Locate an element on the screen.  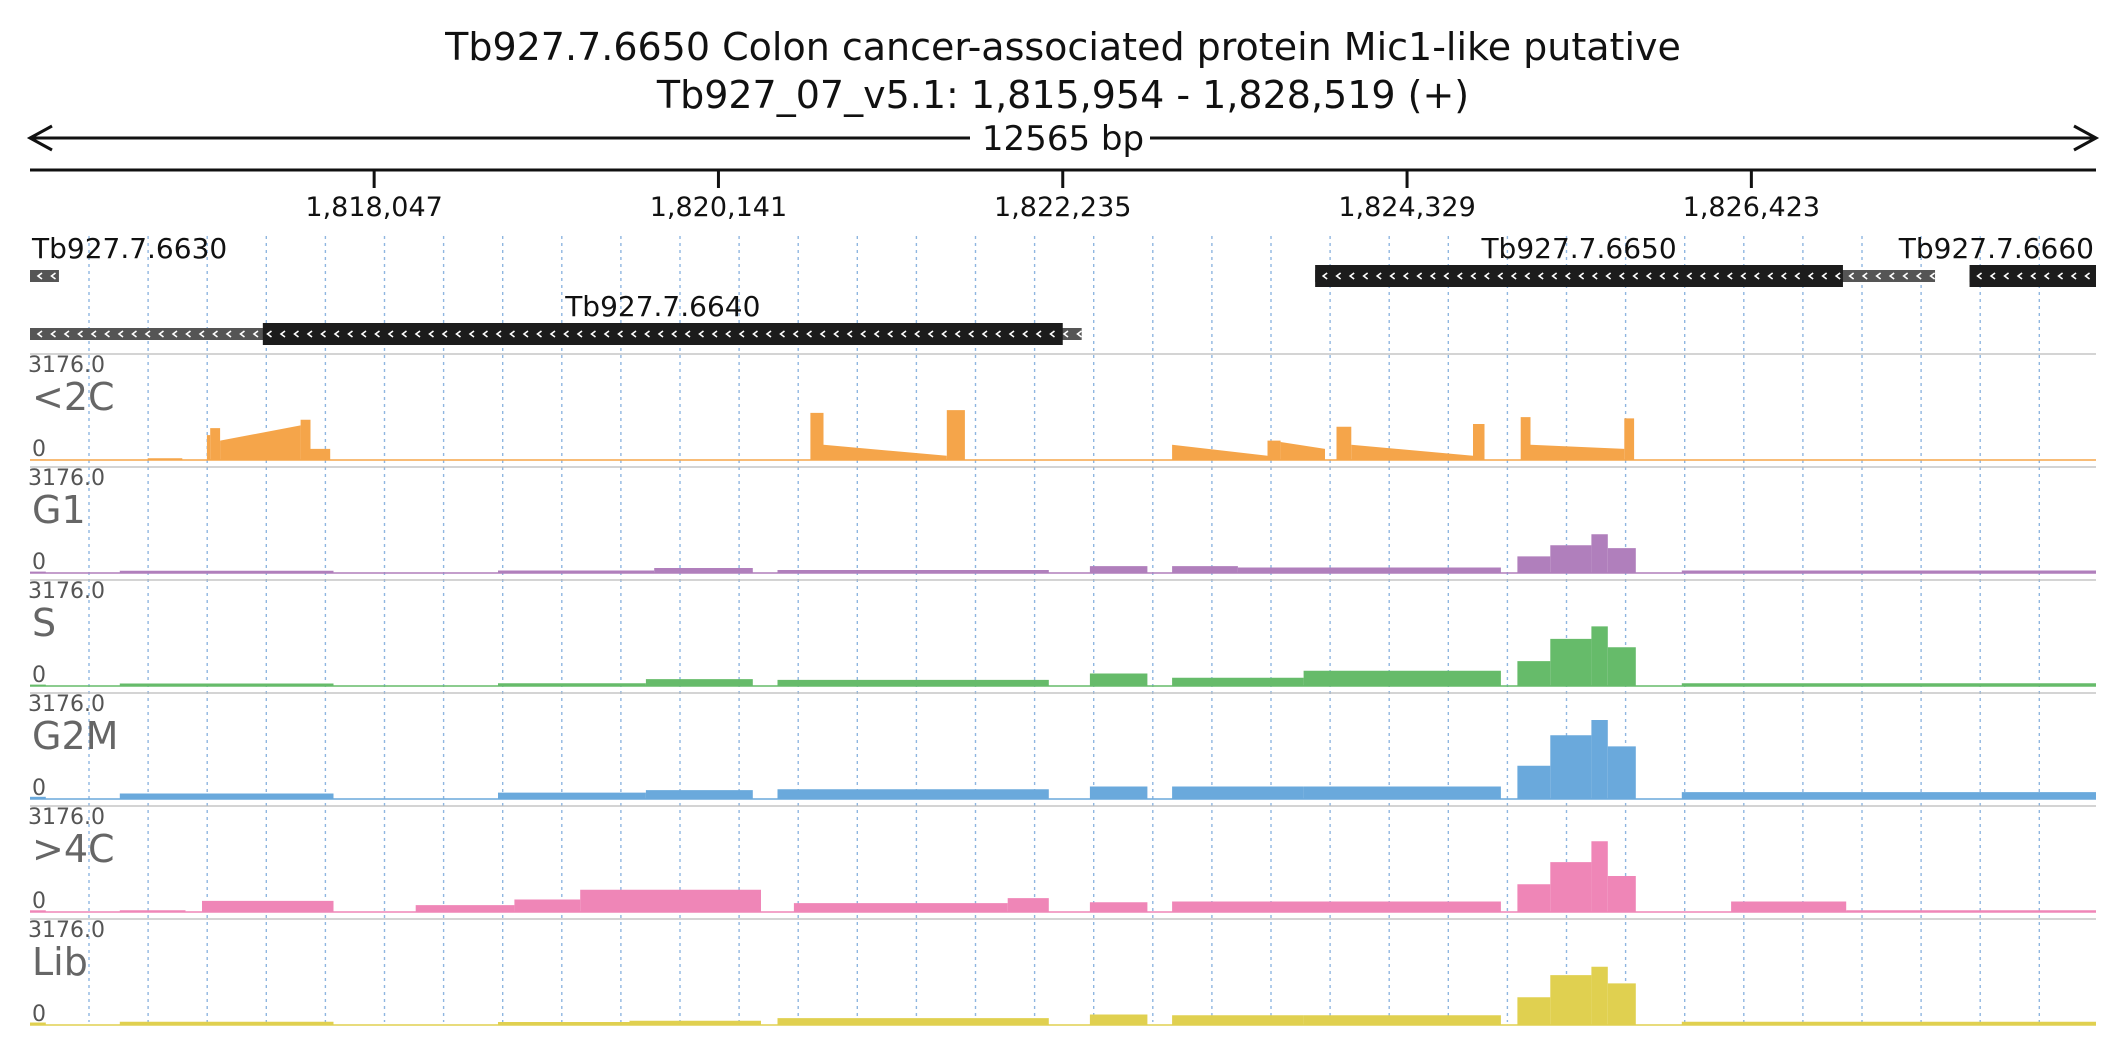
gene-Tb927-7-6630: Tb927.7.6630 is located at coordinates (128, 257).